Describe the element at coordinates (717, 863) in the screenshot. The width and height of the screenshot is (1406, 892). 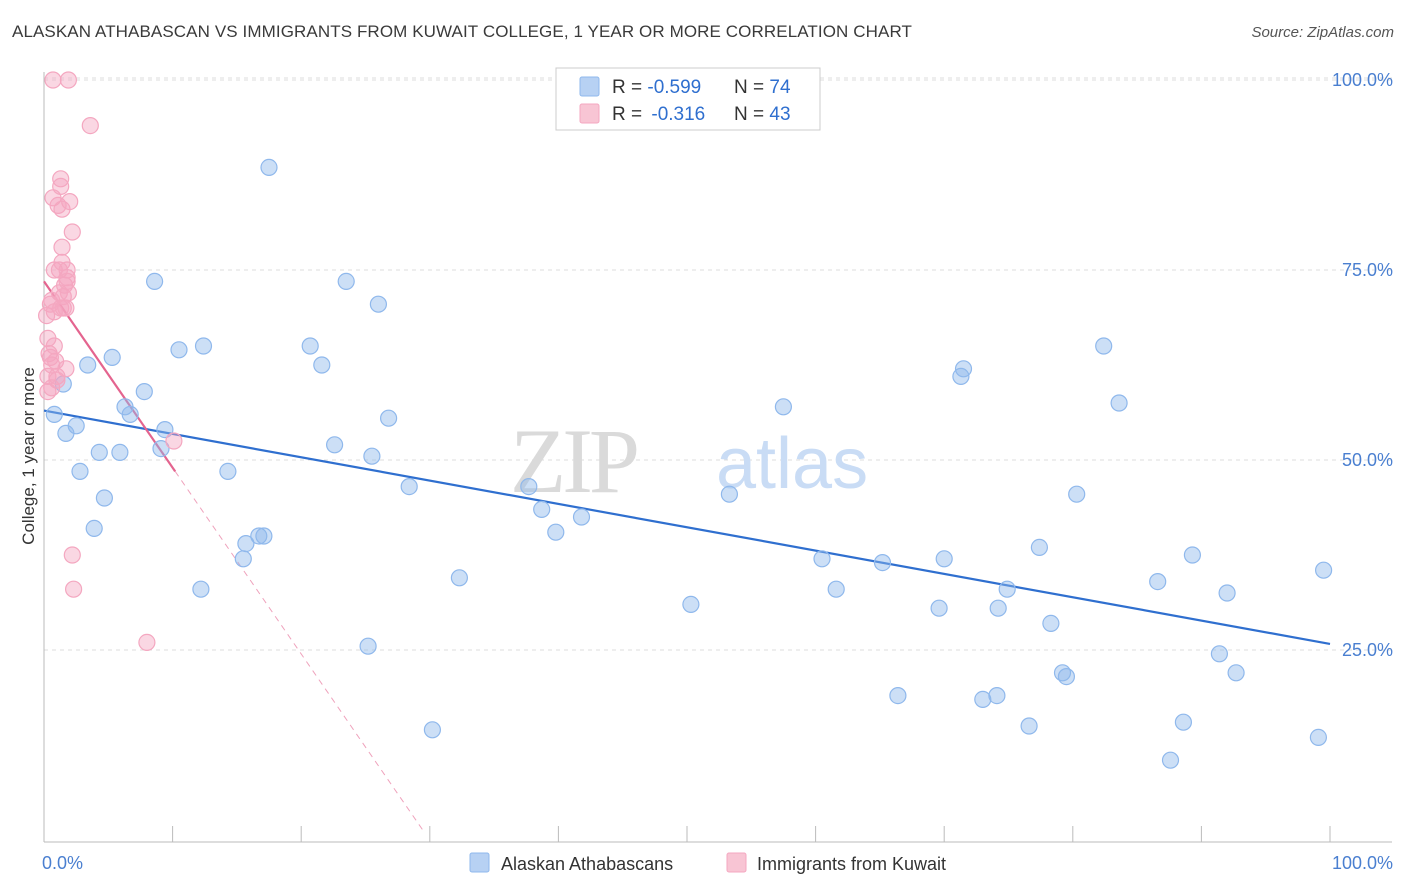
I see `x-tick-labels: 0.0% 100.0%` at that location.